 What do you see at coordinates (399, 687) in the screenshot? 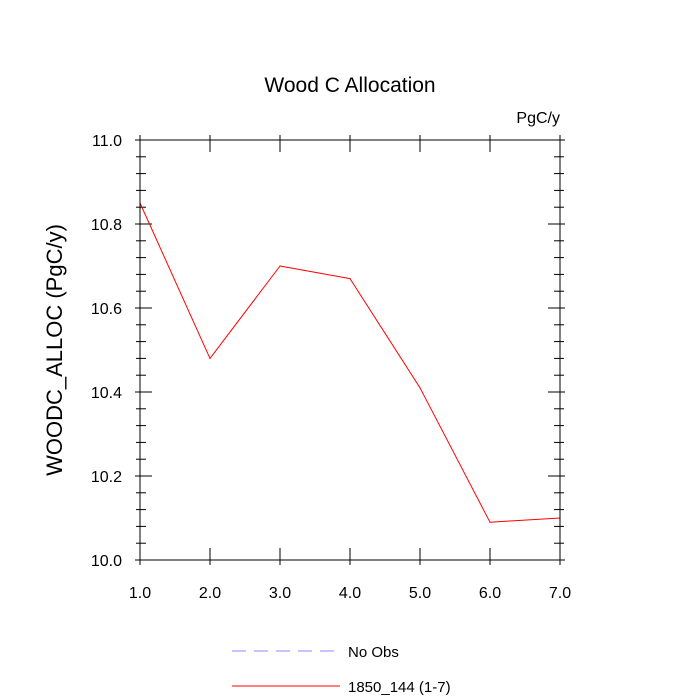
I see `legend-label-1850-144: 1850_144 (1-7)` at bounding box center [399, 687].